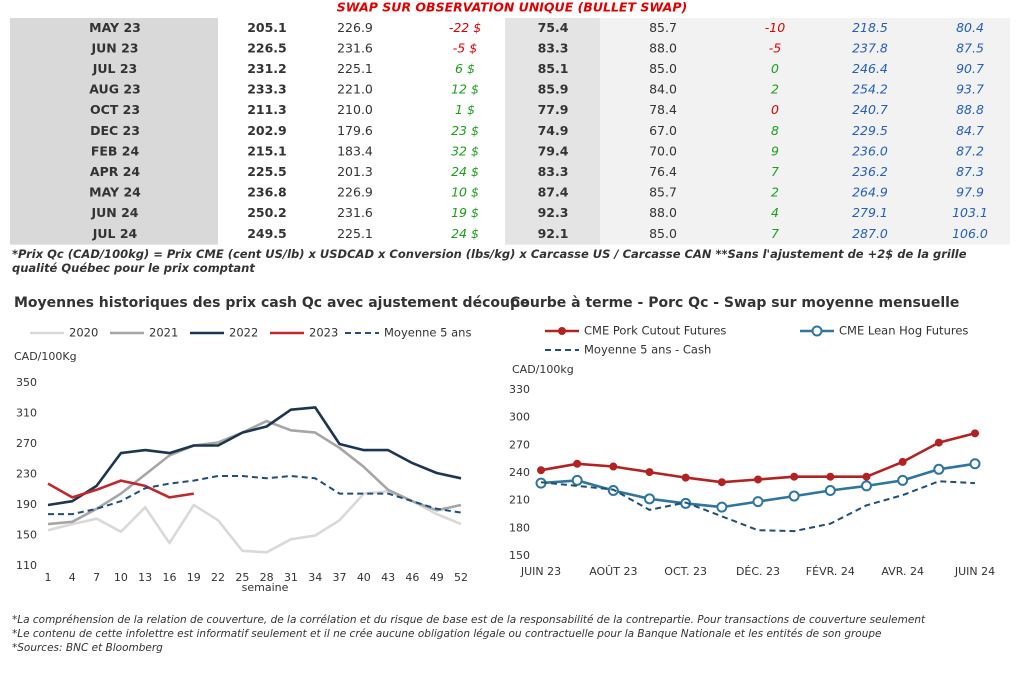  I want to click on cell: 80.4, so click(970, 27).